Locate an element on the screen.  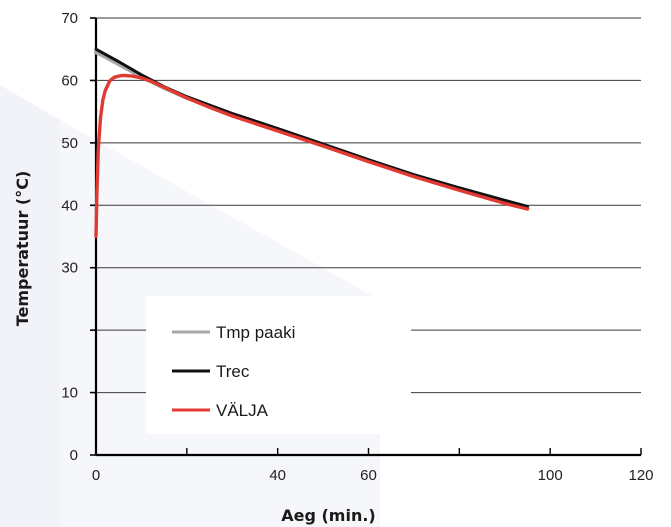
y-tick-label: 40 is located at coordinates (69, 205).